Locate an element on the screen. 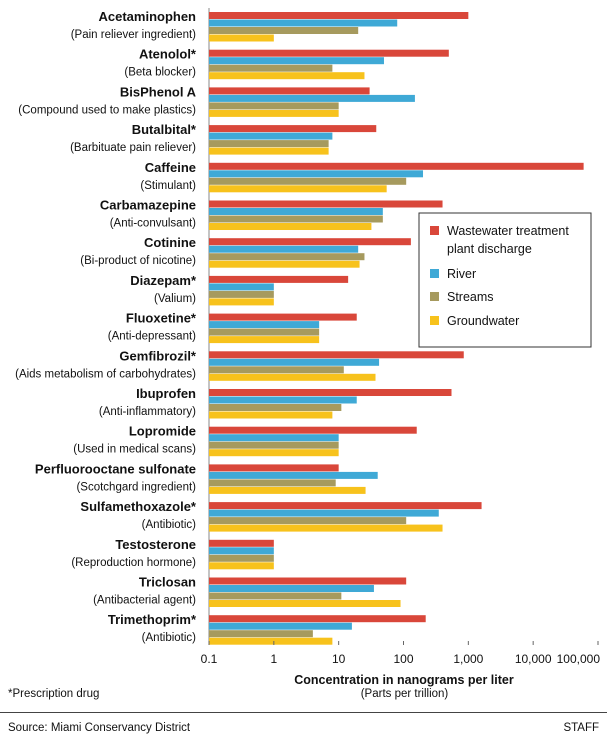  bar-butalbital--groundwater is located at coordinates (269, 151).